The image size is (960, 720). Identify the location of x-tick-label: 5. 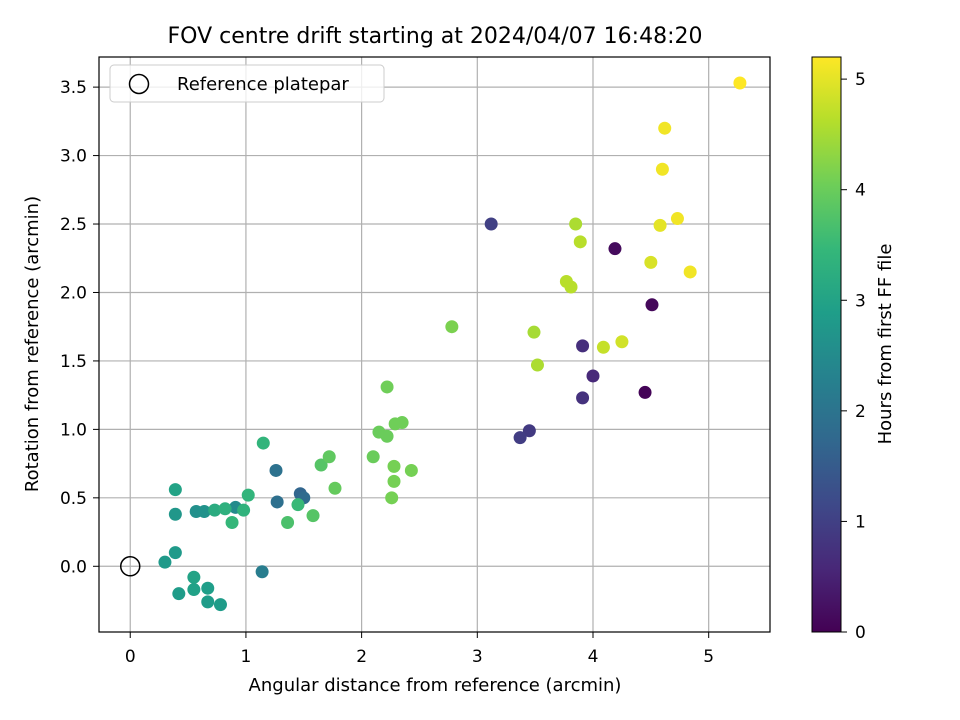
(708, 657).